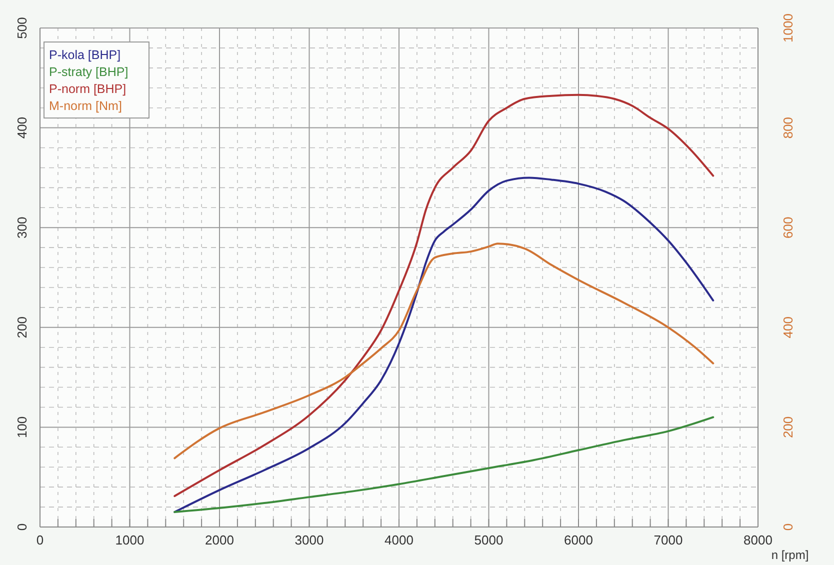 This screenshot has width=834, height=565. Describe the element at coordinates (22, 327) in the screenshot. I see `y-tick-label: 200` at that location.